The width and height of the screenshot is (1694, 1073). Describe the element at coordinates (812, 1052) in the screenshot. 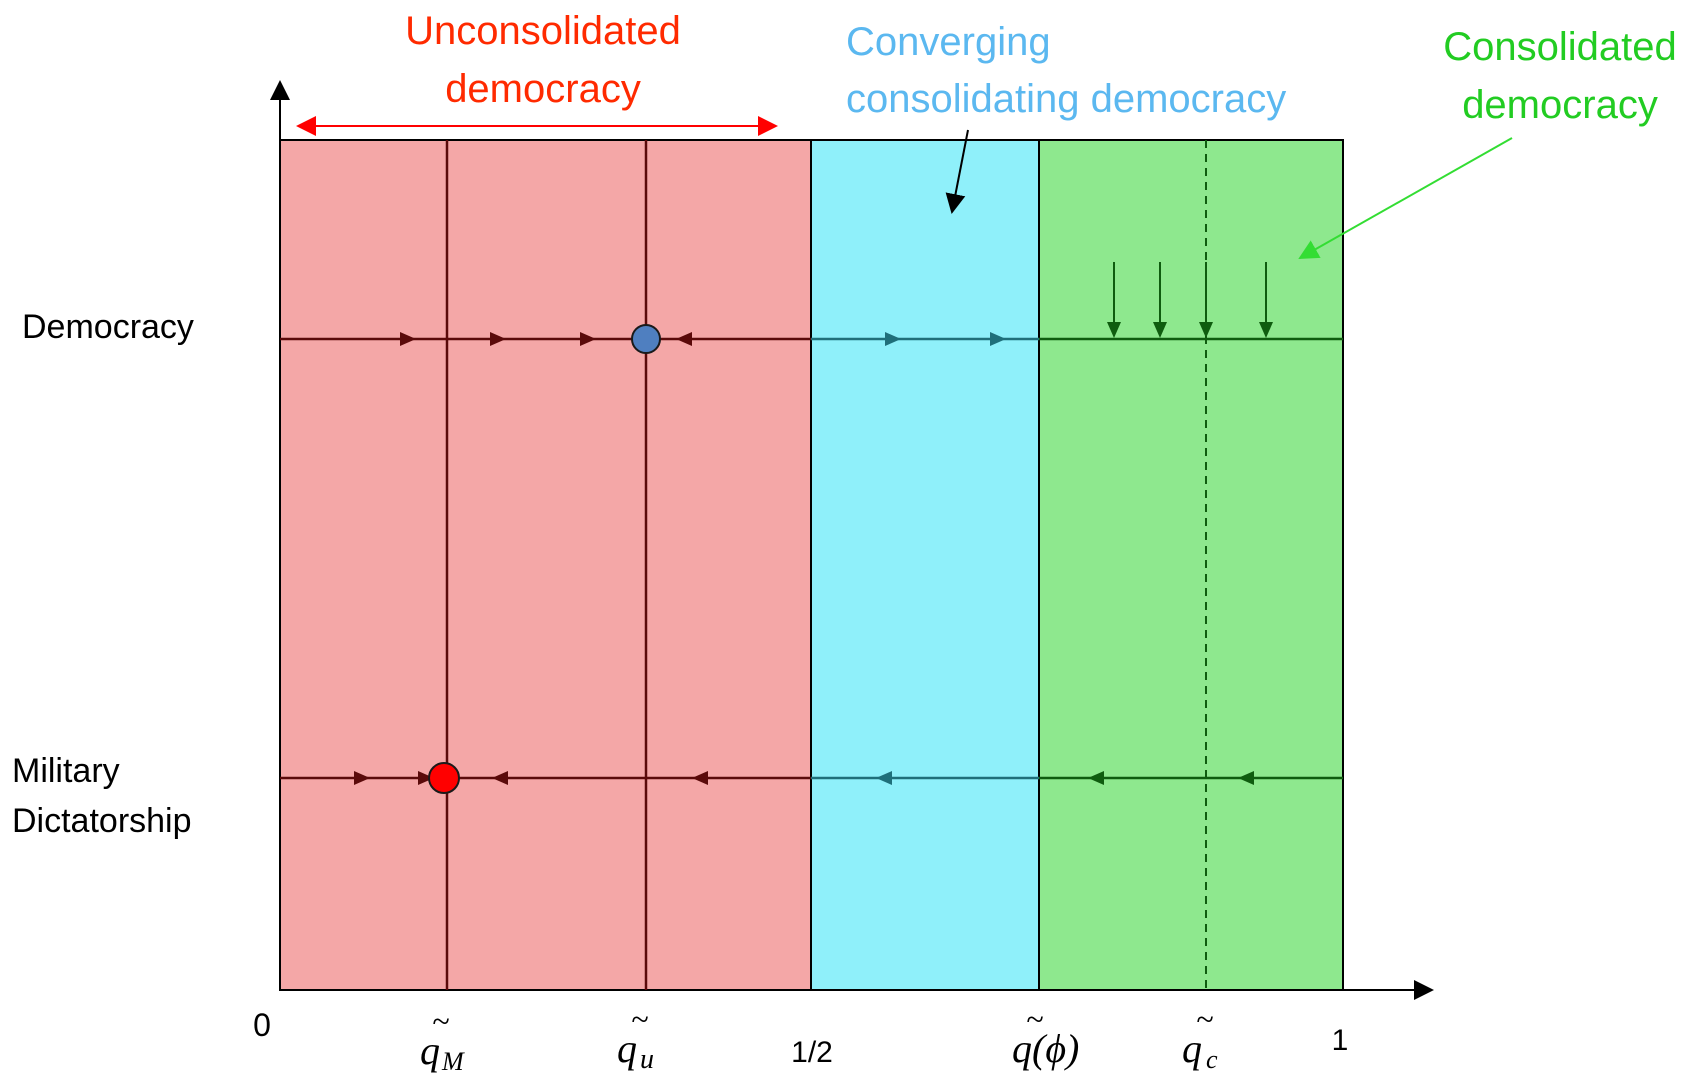

I see `axis-half-label: 1/2` at that location.